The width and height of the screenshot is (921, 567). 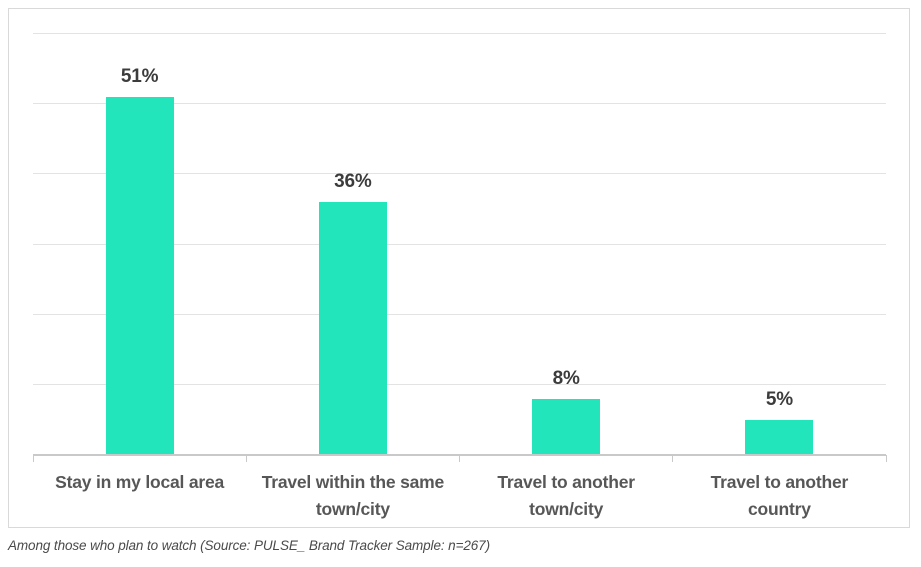 What do you see at coordinates (779, 495) in the screenshot?
I see `category-label: Travel to another country` at bounding box center [779, 495].